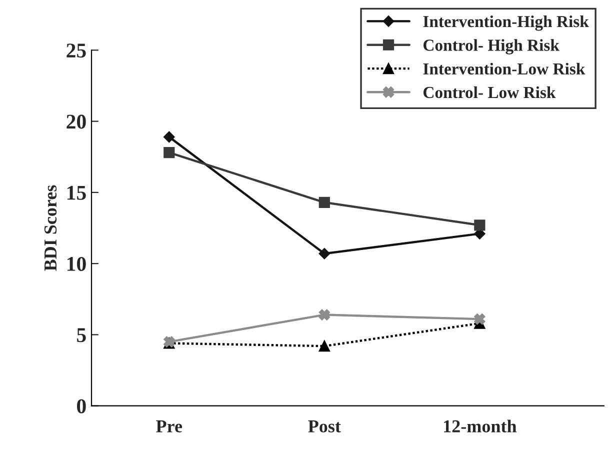 The height and width of the screenshot is (456, 610). Describe the element at coordinates (76, 121) in the screenshot. I see `y-tick-label: 20` at that location.